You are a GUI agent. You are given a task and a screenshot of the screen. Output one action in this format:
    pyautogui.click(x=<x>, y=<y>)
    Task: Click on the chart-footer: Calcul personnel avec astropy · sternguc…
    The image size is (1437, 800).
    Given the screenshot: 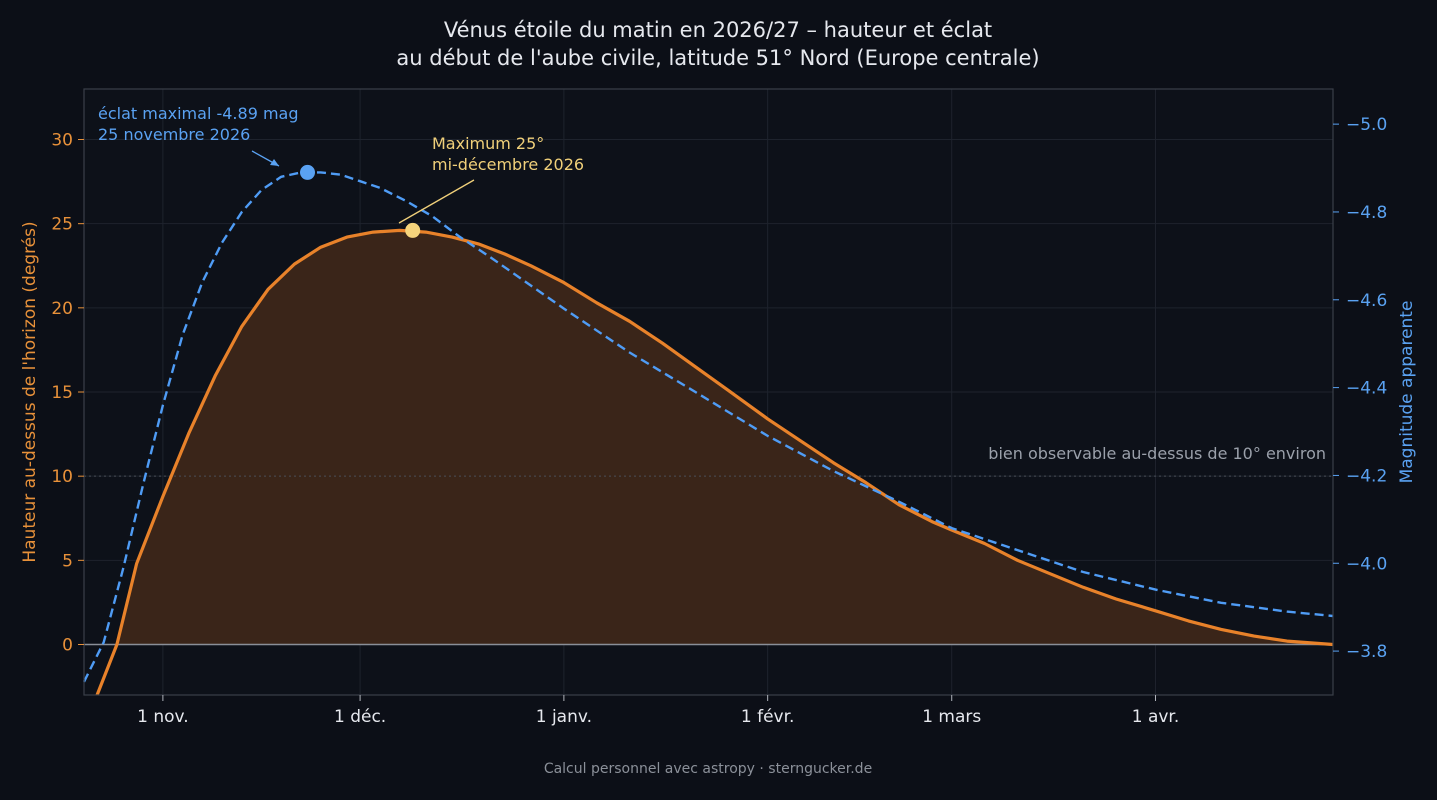 What is the action you would take?
    pyautogui.click(x=708, y=769)
    